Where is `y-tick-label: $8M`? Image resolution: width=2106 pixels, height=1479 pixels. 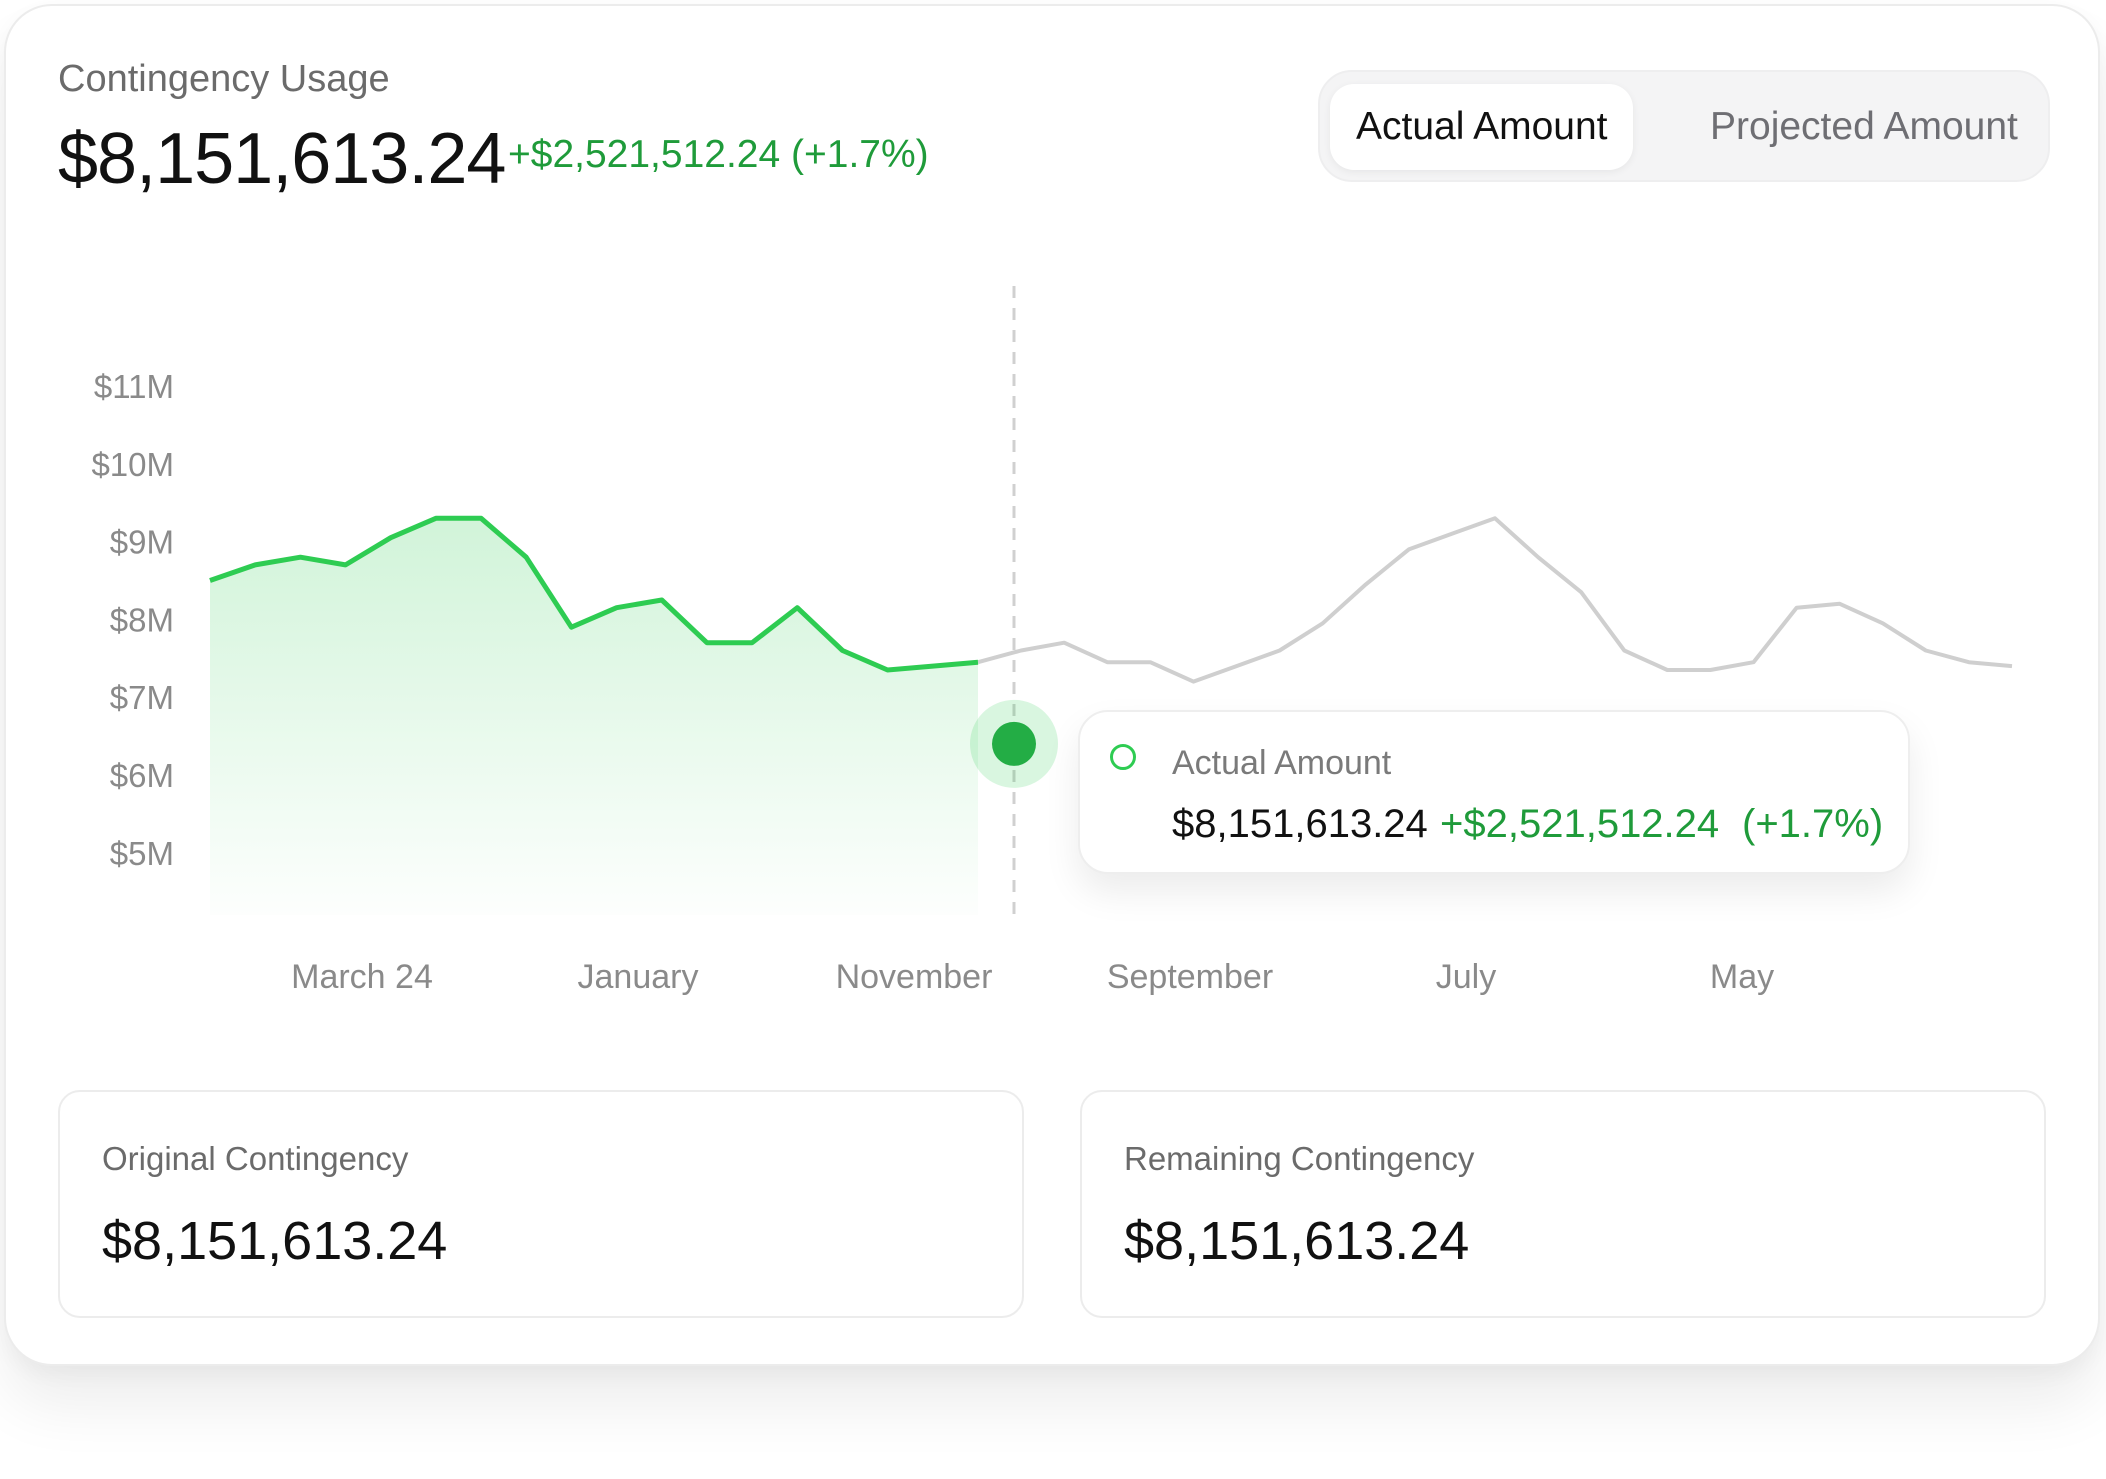 y-tick-label: $8M is located at coordinates (142, 619).